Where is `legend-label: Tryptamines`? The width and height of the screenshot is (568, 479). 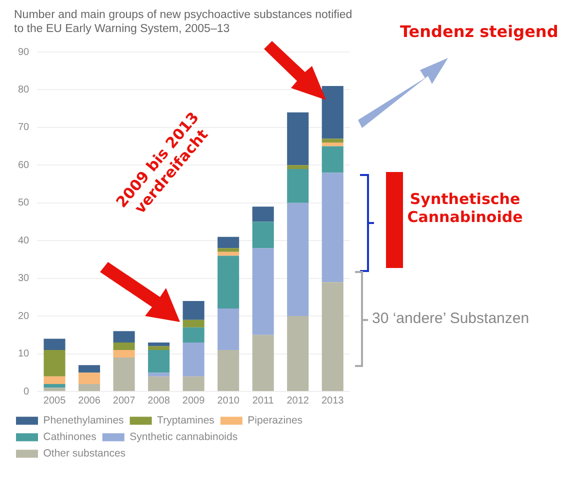
legend-label: Tryptamines is located at coordinates (185, 420).